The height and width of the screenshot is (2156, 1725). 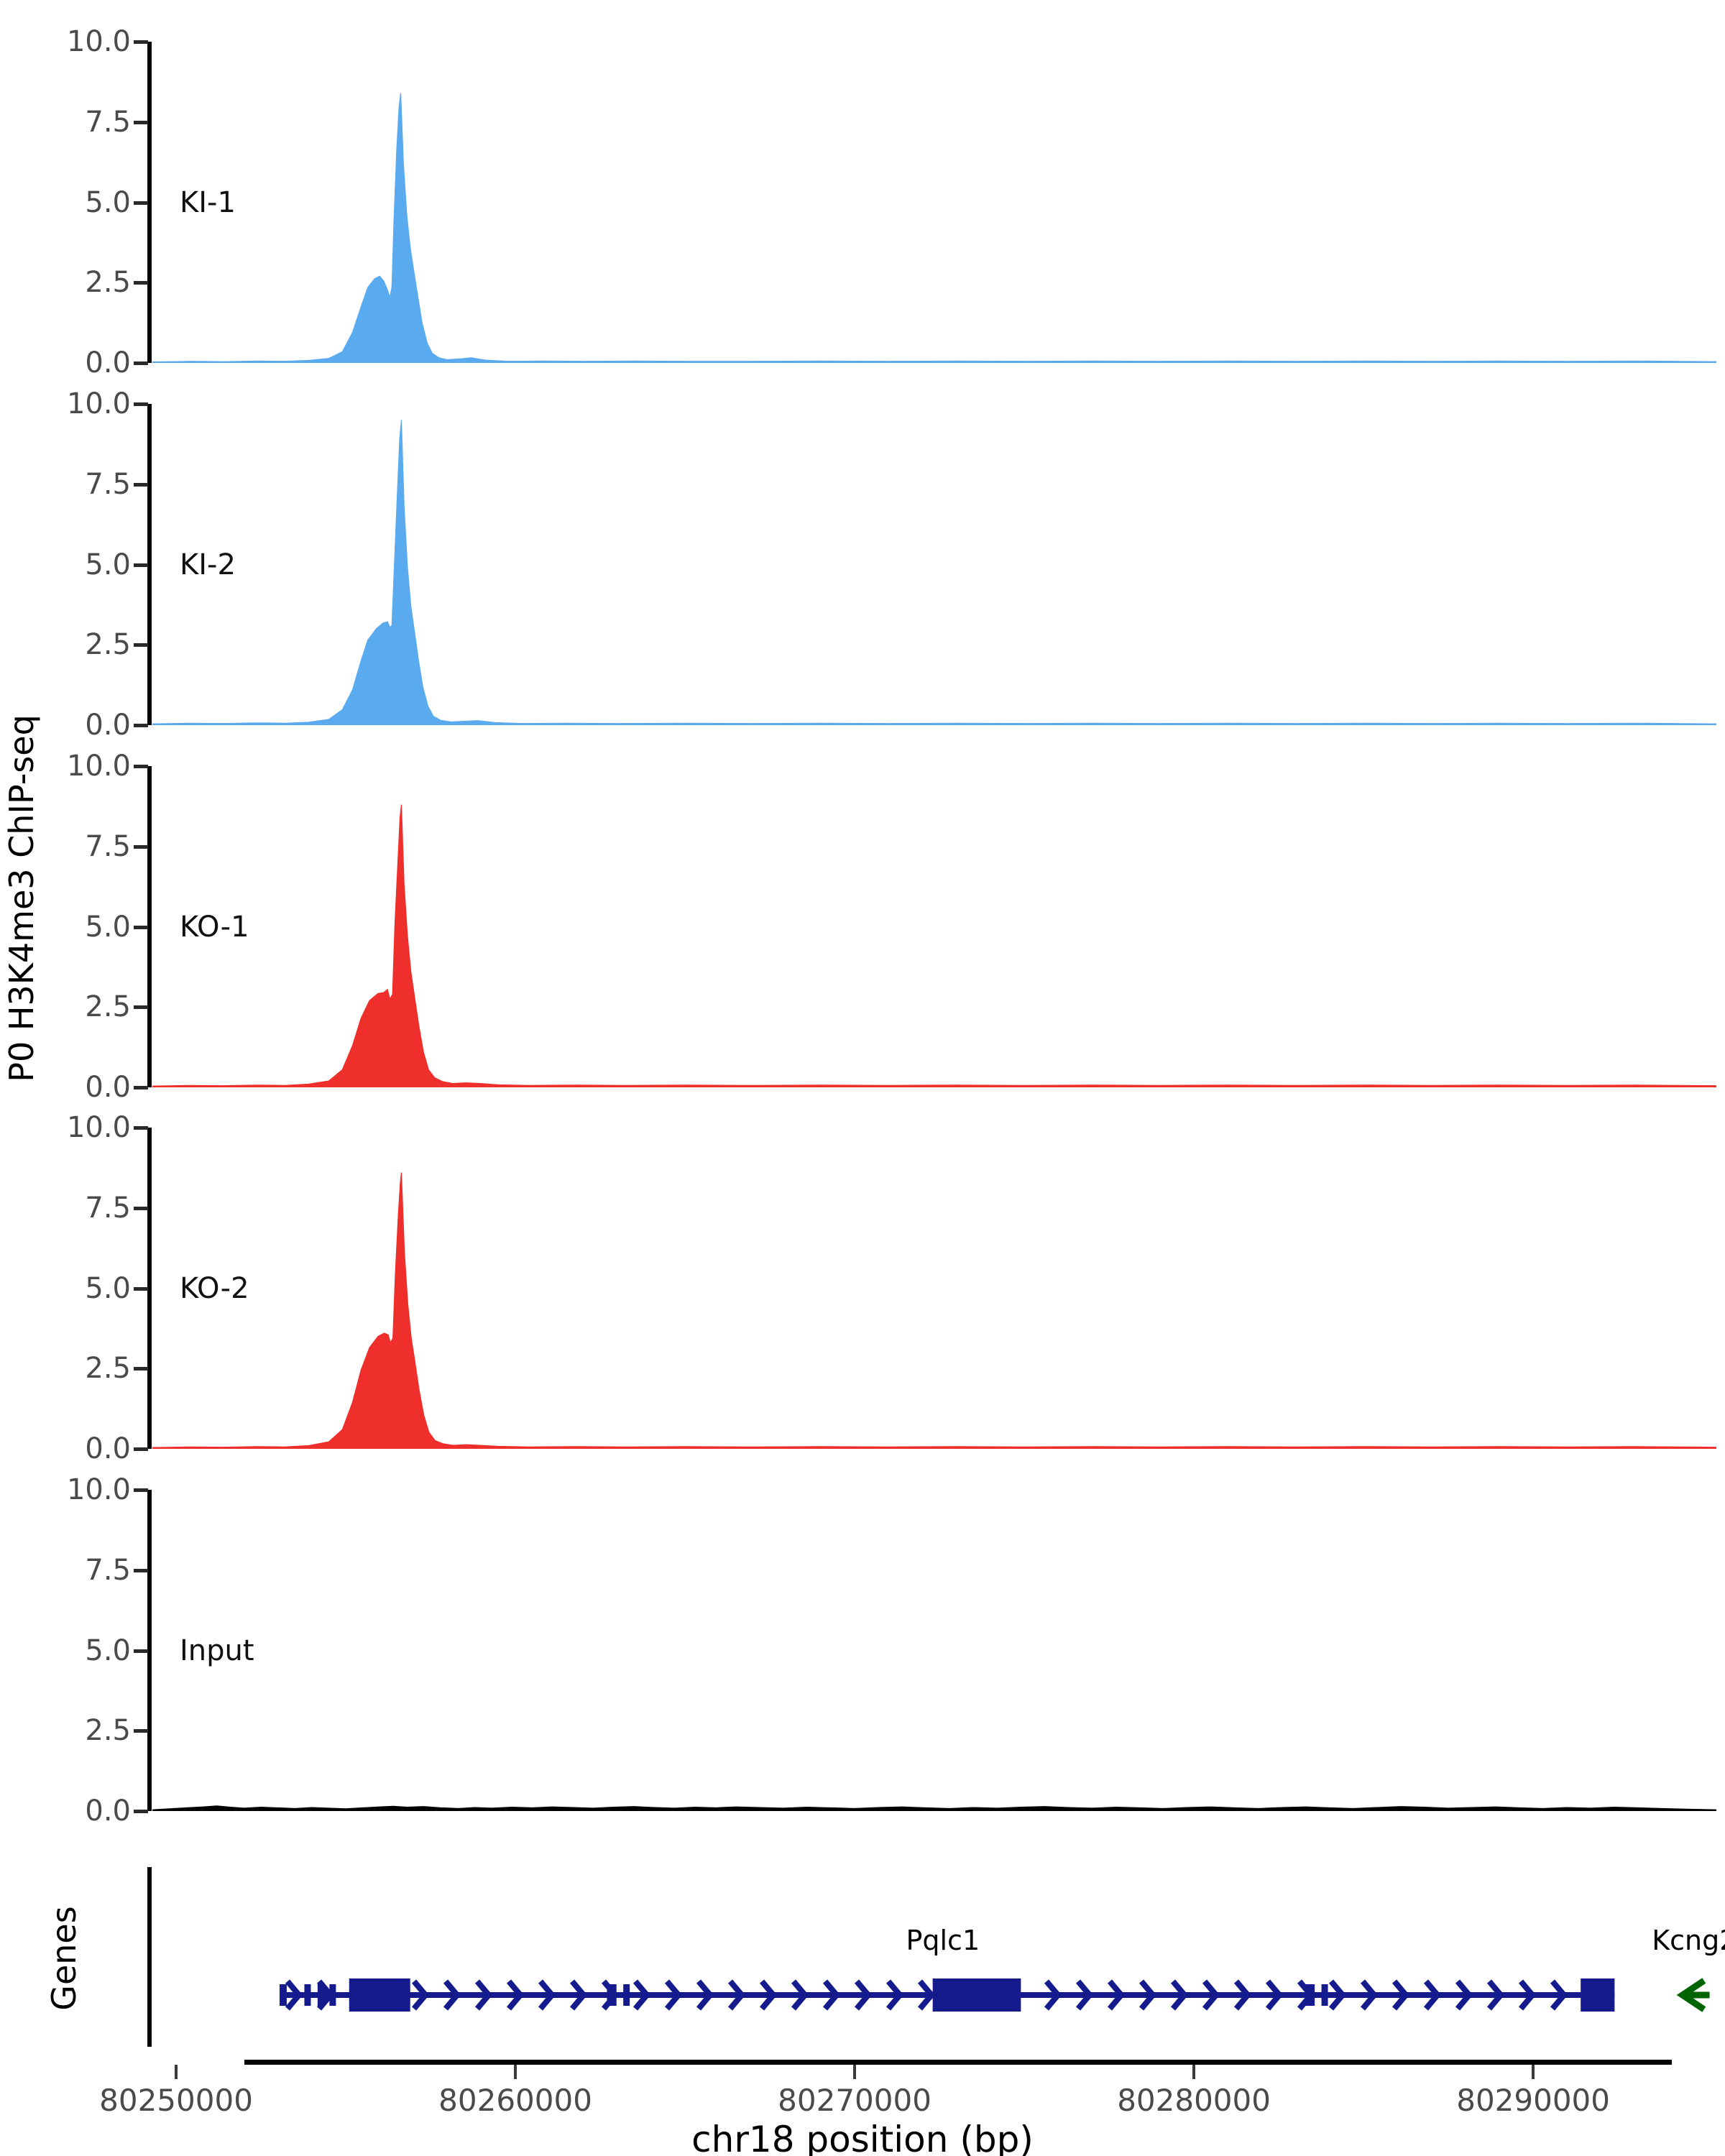 I want to click on track-name-label: KI-1, so click(x=208, y=202).